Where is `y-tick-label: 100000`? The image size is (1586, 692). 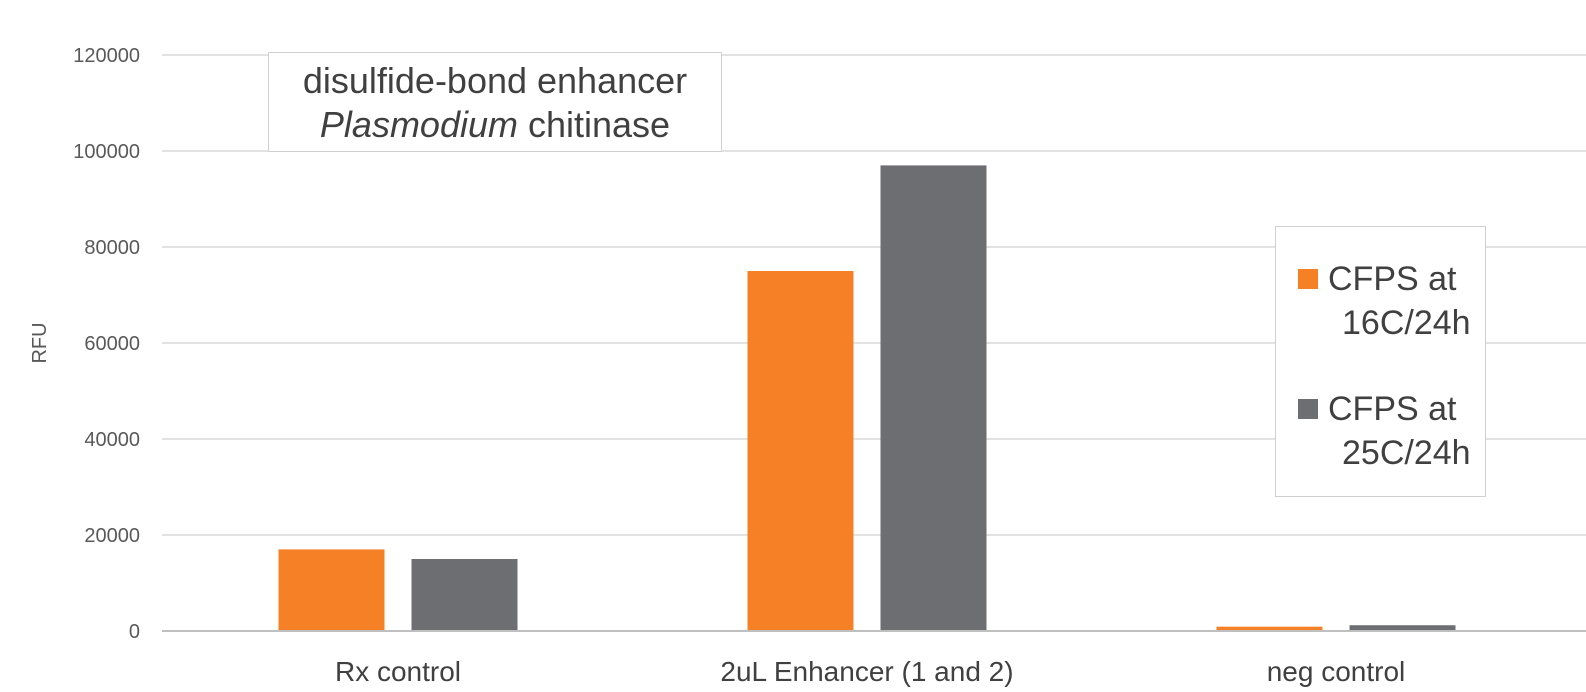 y-tick-label: 100000 is located at coordinates (106, 152).